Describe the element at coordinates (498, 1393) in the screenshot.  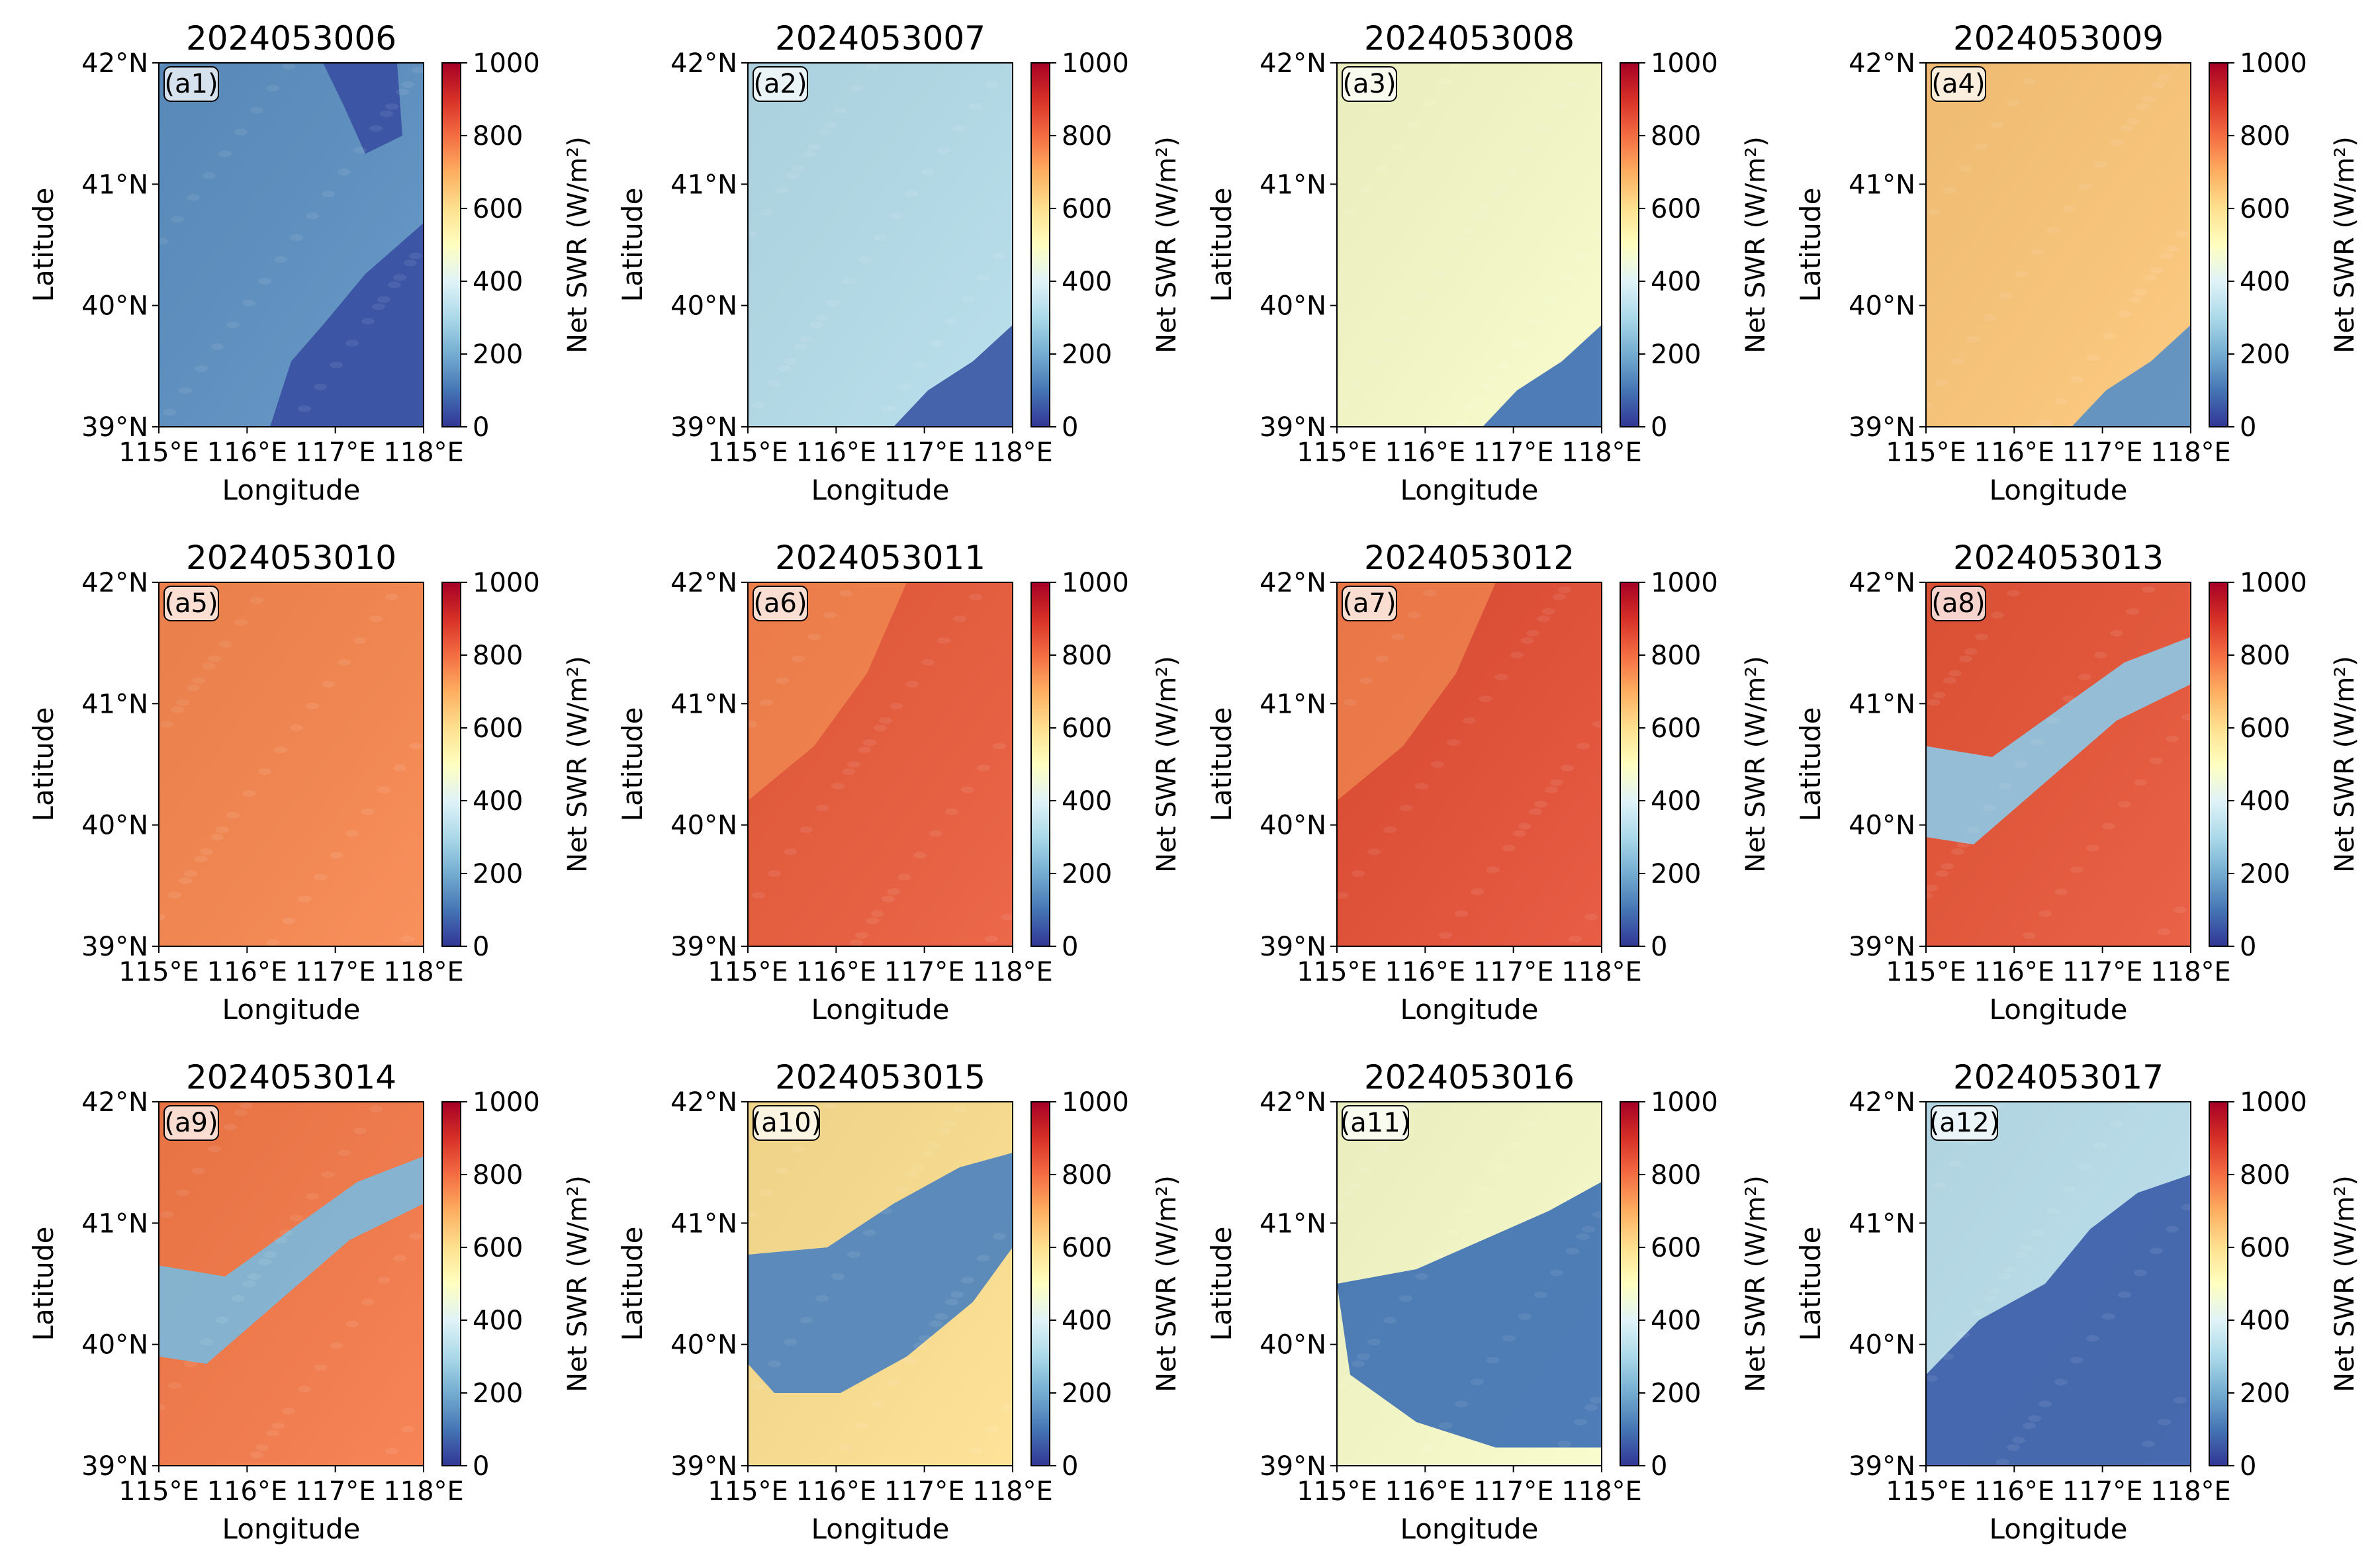
I see `colorbar-tick-label: 200` at that location.